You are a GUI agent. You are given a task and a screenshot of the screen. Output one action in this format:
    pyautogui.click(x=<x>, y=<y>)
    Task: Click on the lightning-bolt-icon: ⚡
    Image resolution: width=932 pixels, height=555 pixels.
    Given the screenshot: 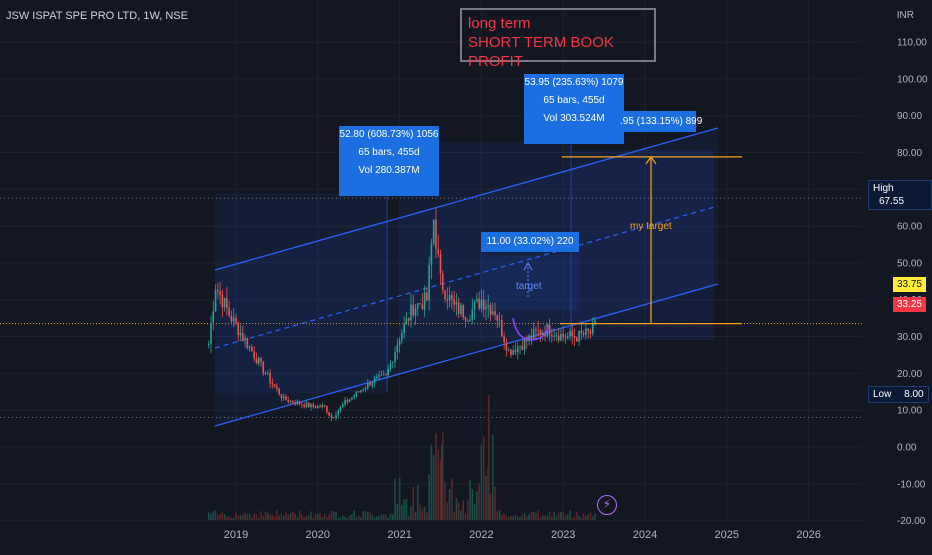 What is the action you would take?
    pyautogui.click(x=607, y=505)
    